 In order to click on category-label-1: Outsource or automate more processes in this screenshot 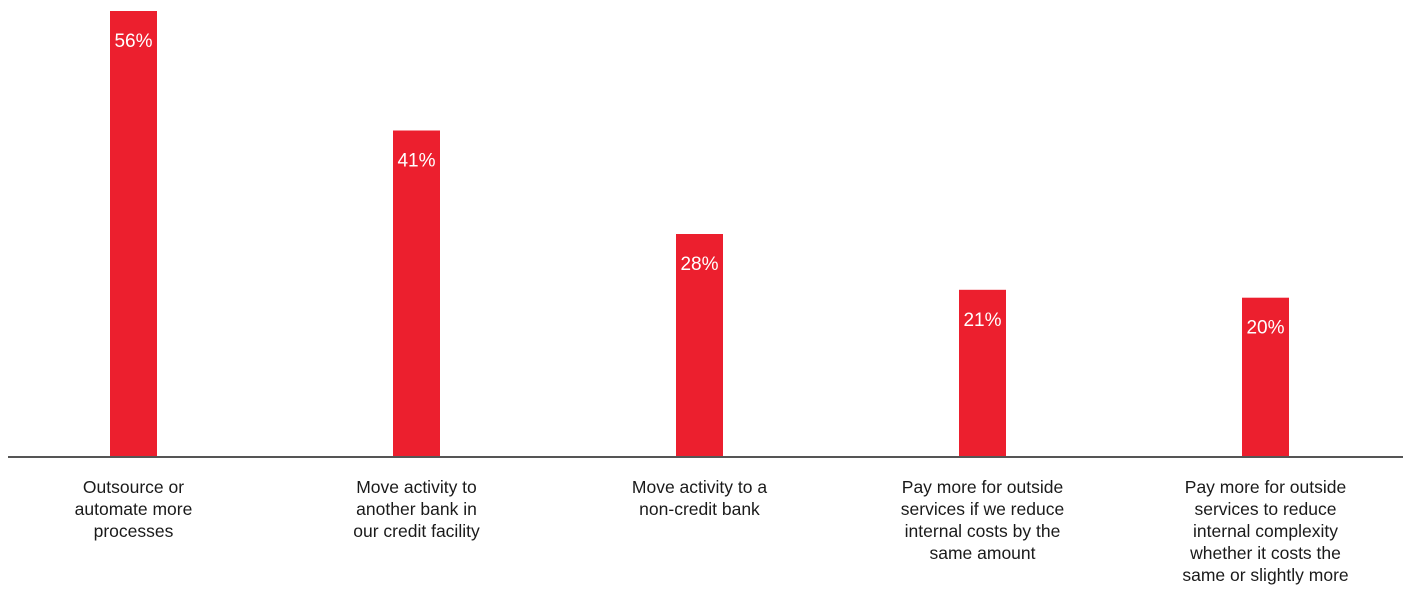, I will do `click(134, 509)`.